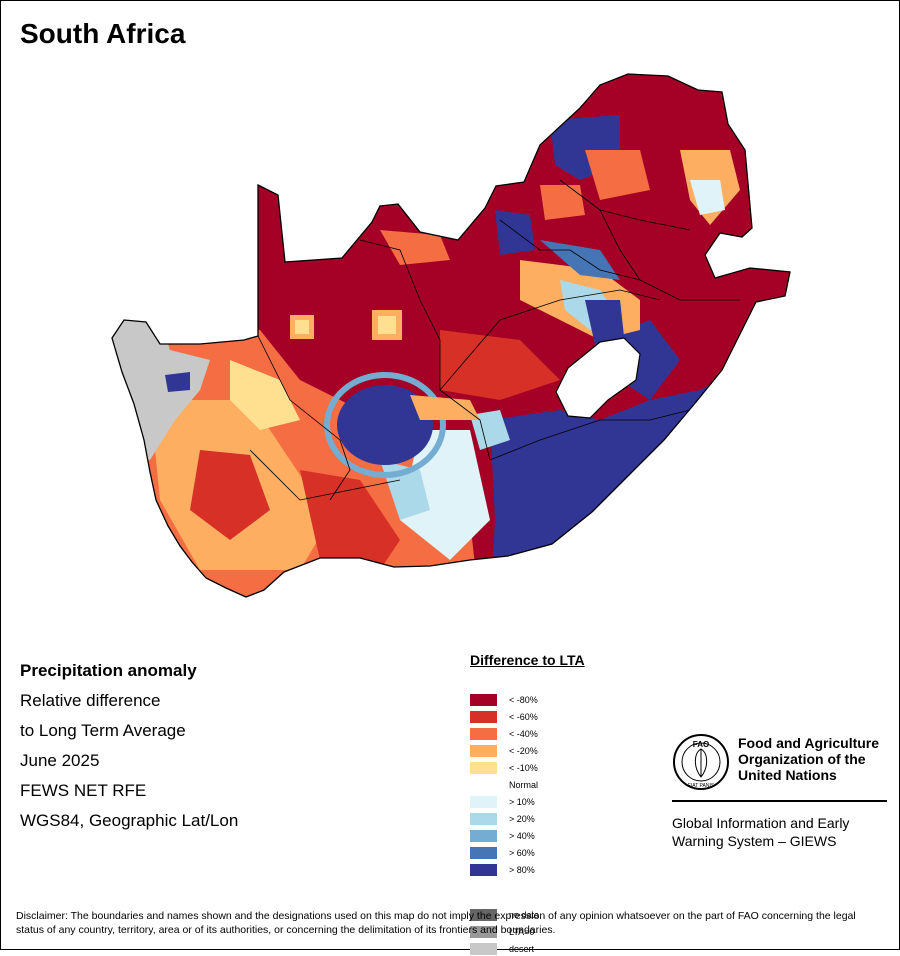 The height and width of the screenshot is (956, 900). What do you see at coordinates (550, 802) in the screenshot?
I see `legend-item: > 10%` at bounding box center [550, 802].